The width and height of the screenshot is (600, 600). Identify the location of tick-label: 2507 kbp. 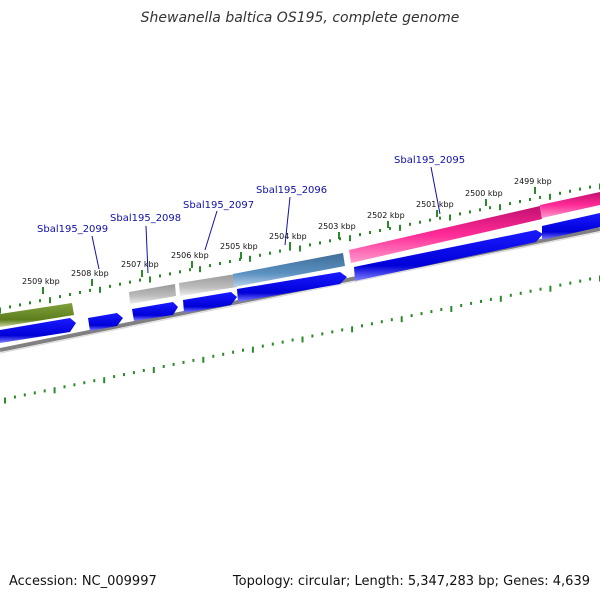
(140, 264).